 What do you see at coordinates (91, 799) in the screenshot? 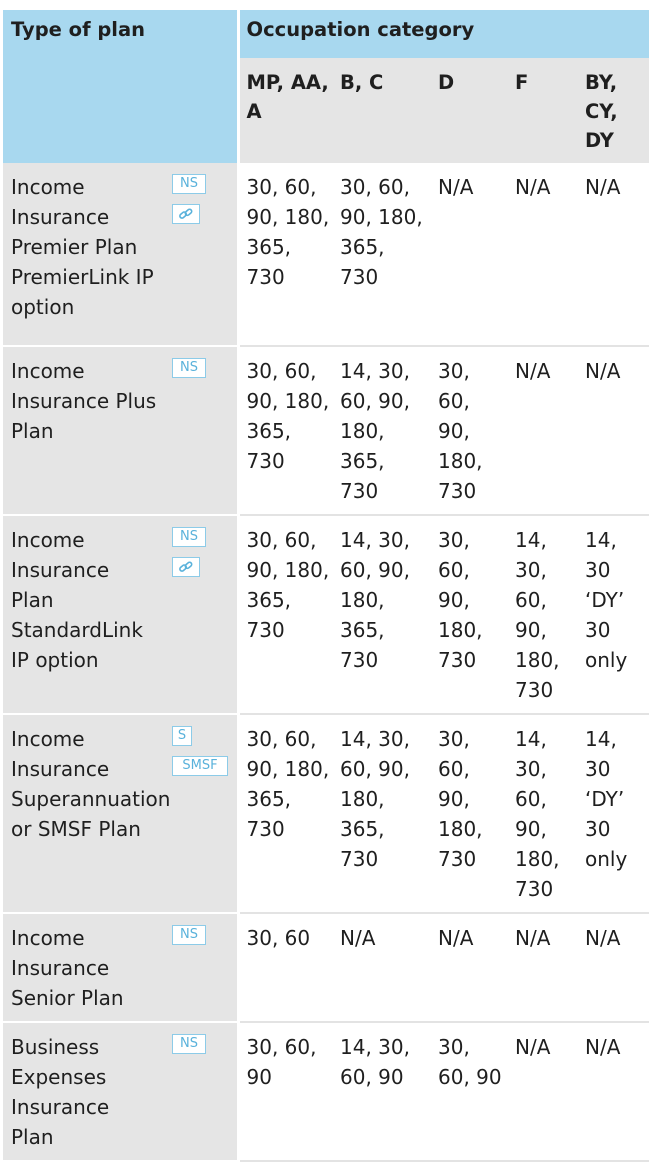
I see `plan-name-line: Superannuation` at bounding box center [91, 799].